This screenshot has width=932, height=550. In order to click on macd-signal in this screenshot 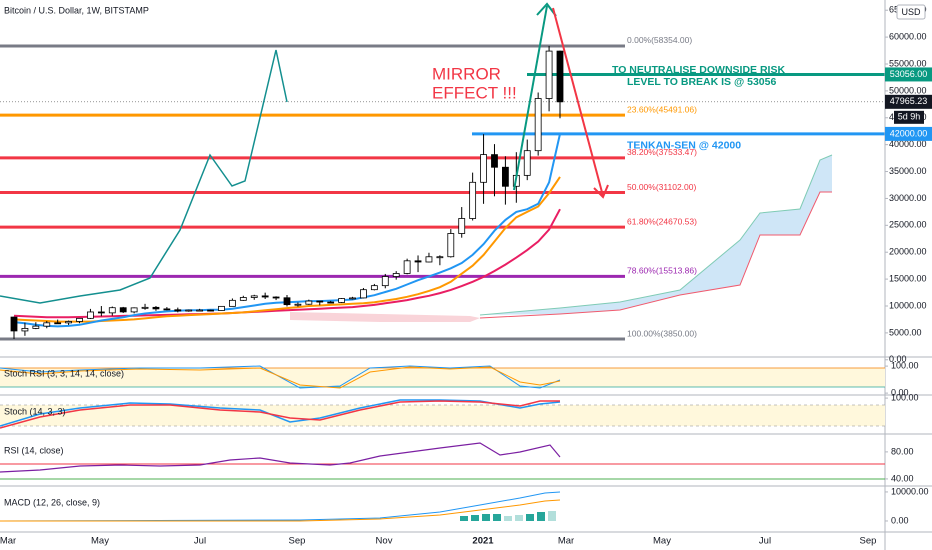, I will do `click(280, 510)`.